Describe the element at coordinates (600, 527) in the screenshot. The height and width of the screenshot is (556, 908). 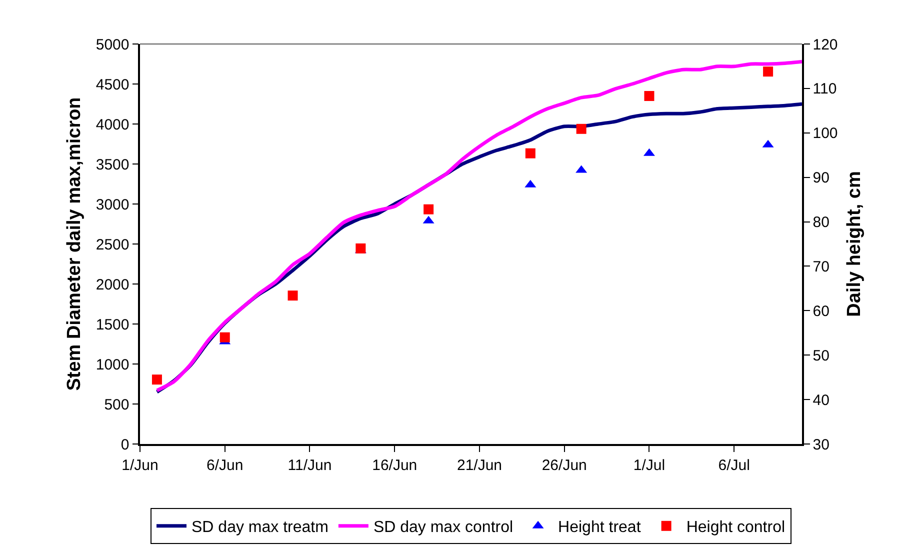
I see `legend-label: Height treat` at that location.